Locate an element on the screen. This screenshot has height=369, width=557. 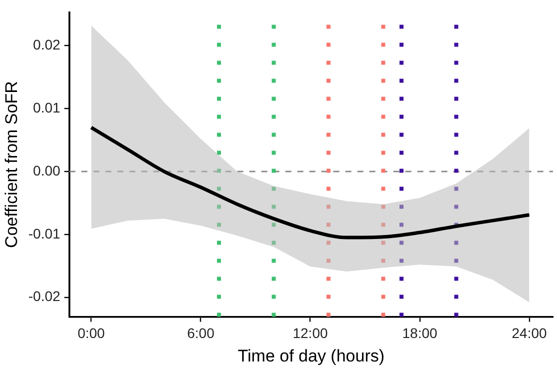
y-tick-label: 0.00 is located at coordinates (47, 170).